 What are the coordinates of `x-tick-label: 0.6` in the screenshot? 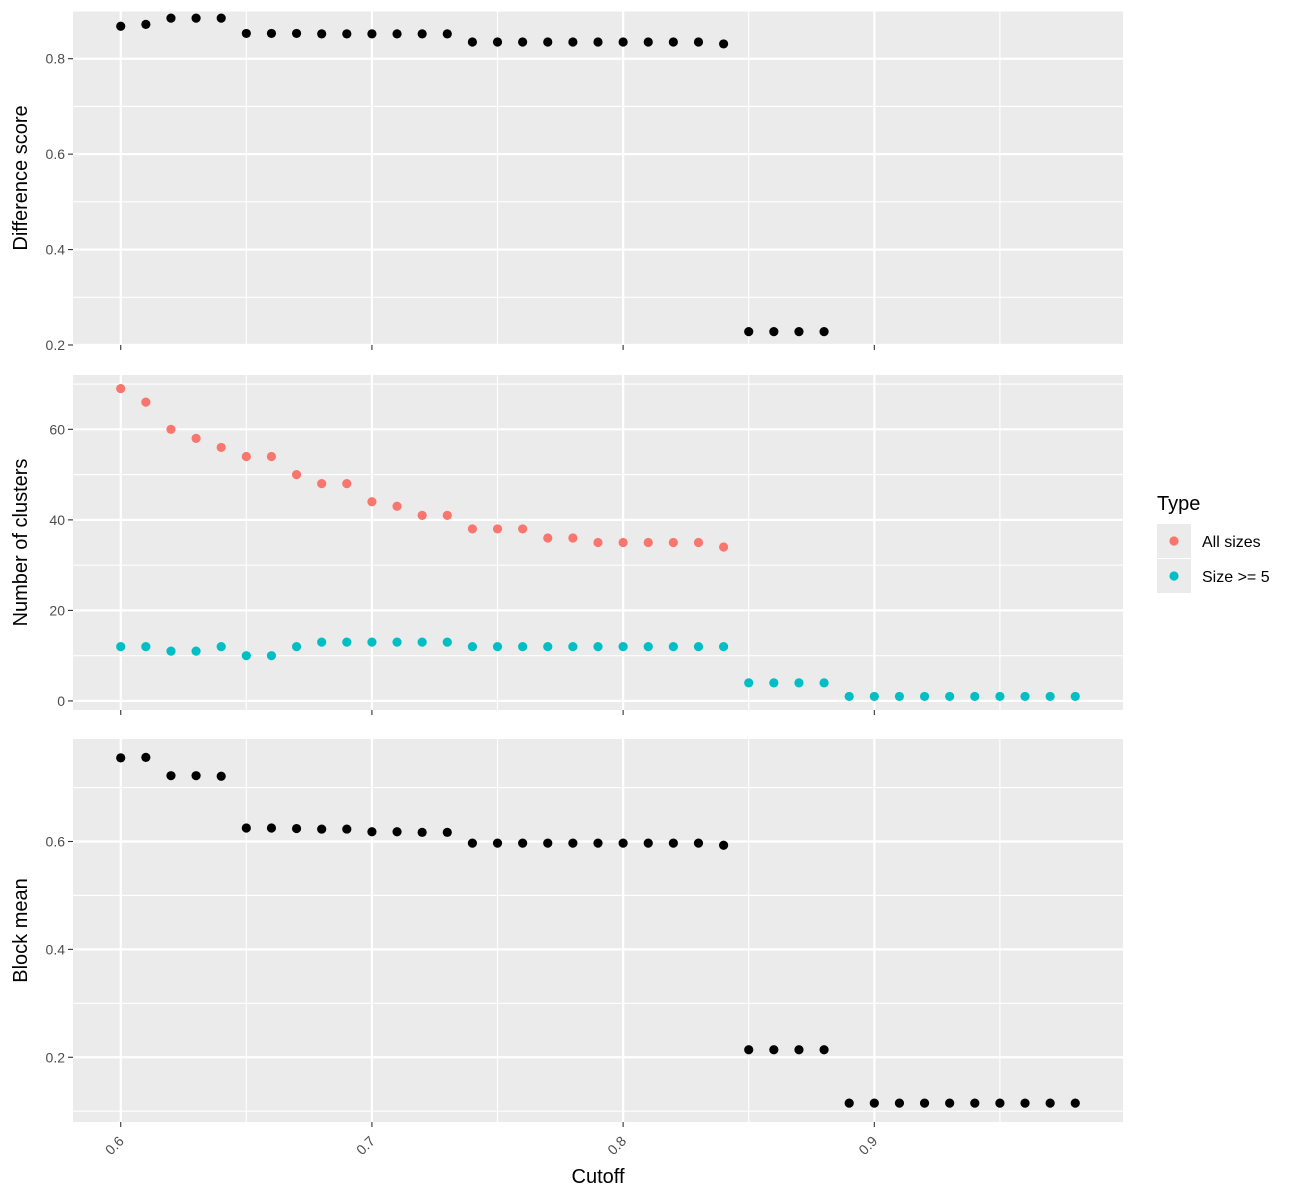 It's located at (114, 1145).